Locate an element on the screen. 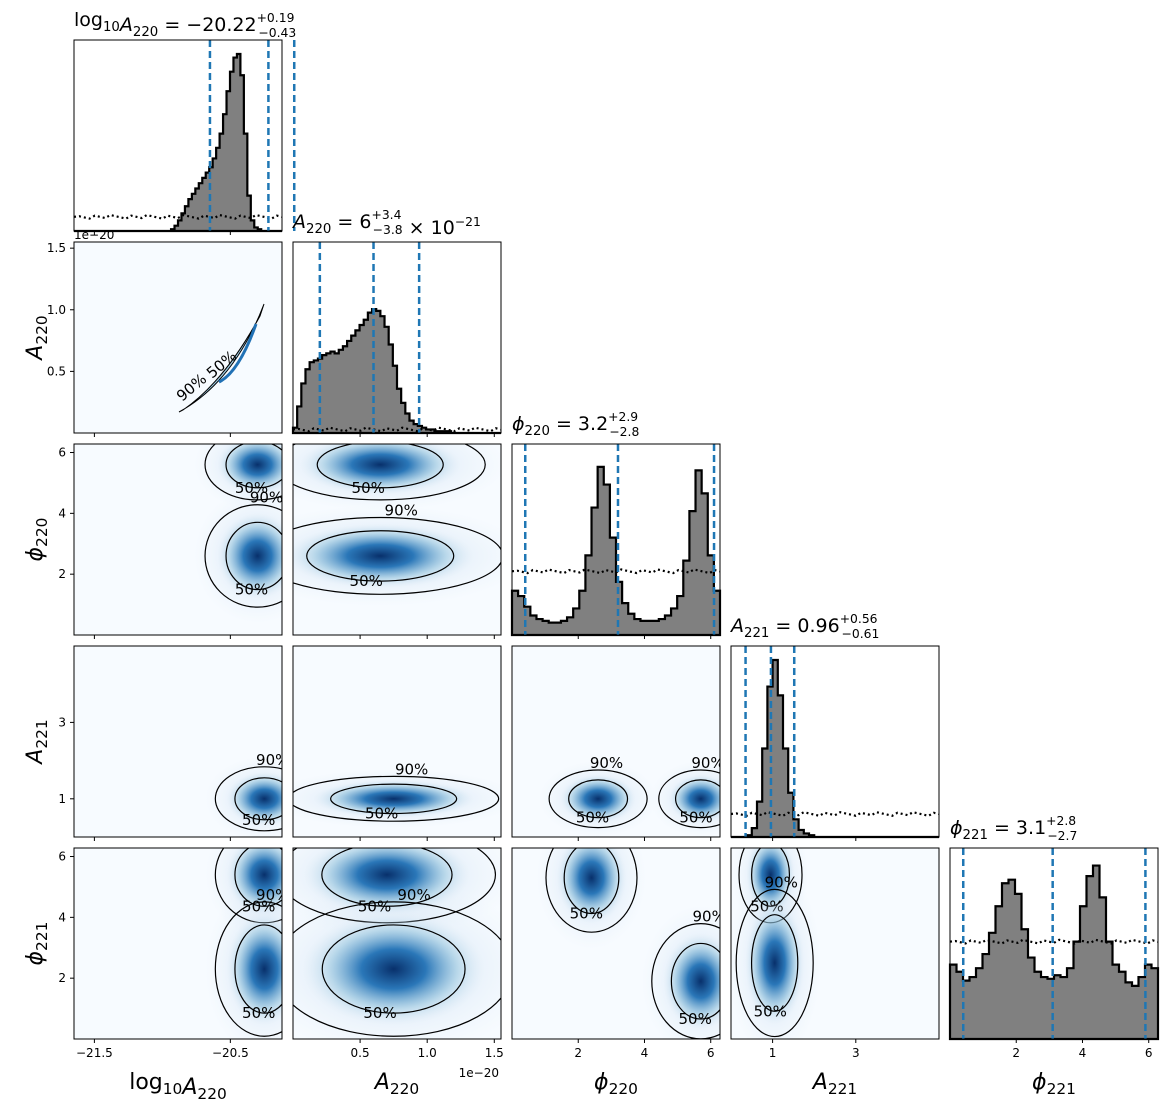 This screenshot has height=1107, width=1168. y-axis-A221: 1 3 A221 is located at coordinates (48, 760).